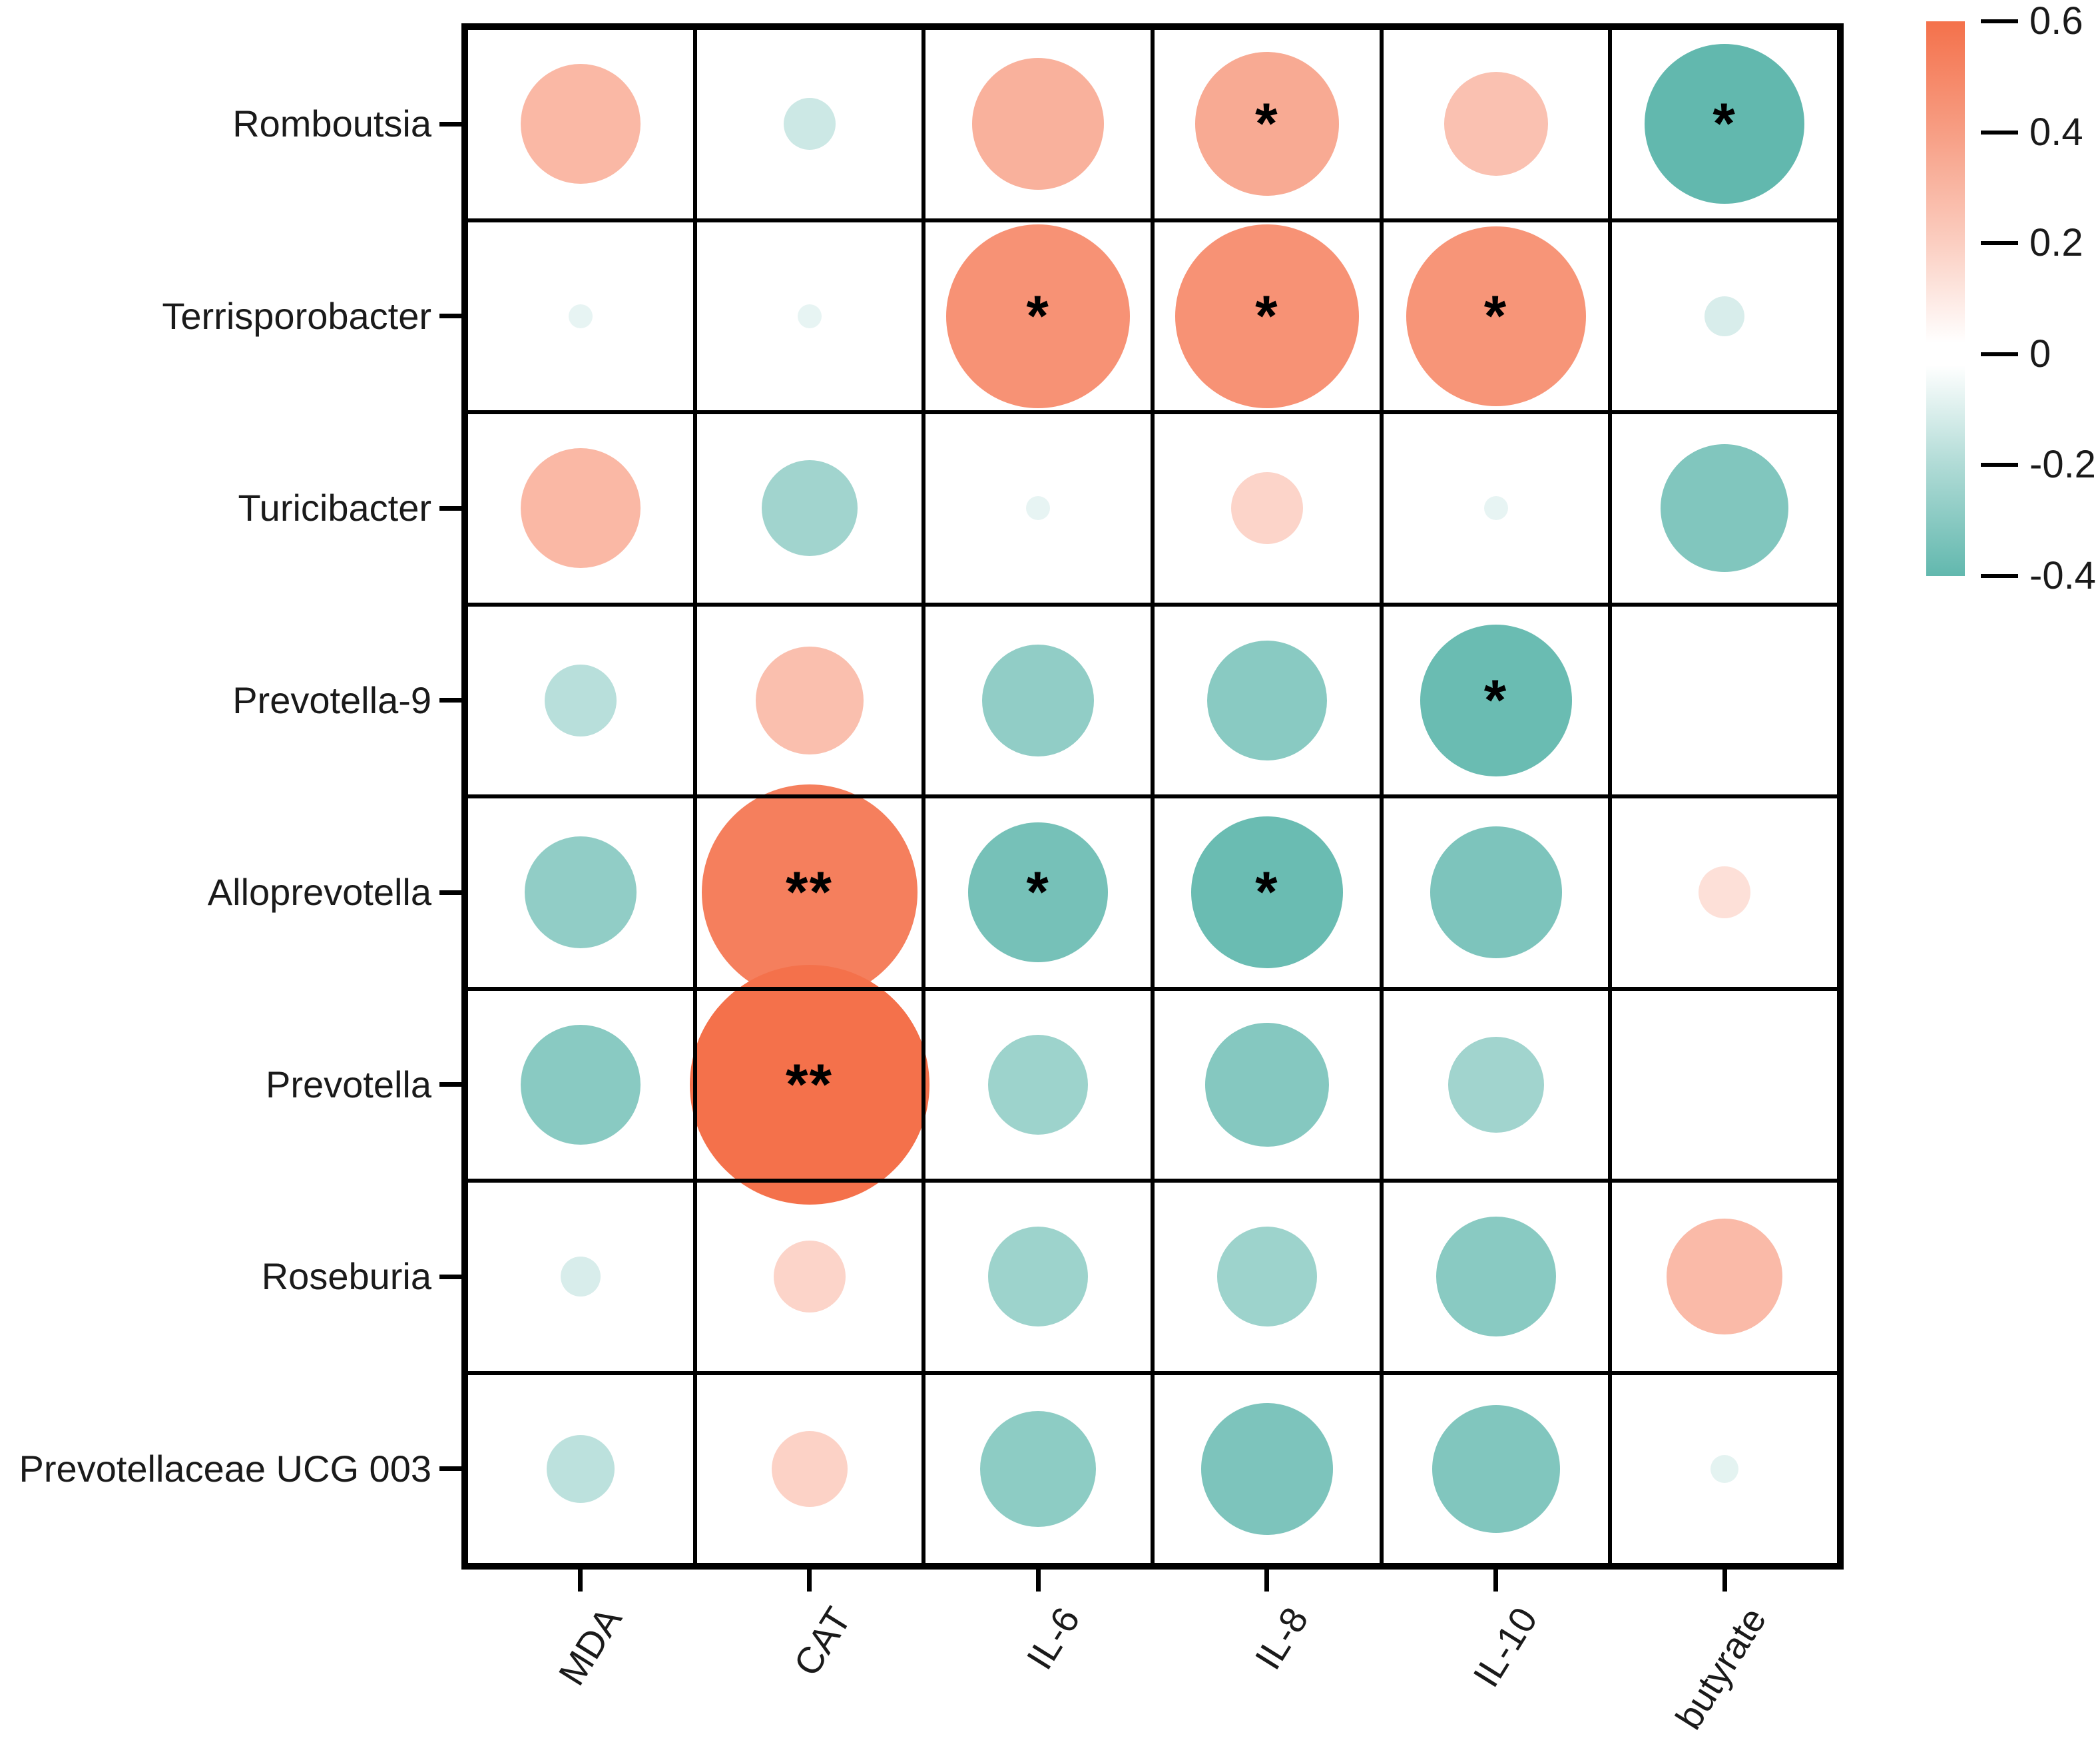 This screenshot has height=1744, width=2100. Describe the element at coordinates (2056, 132) in the screenshot. I see `colorbar-tick-label: 0.4` at that location.